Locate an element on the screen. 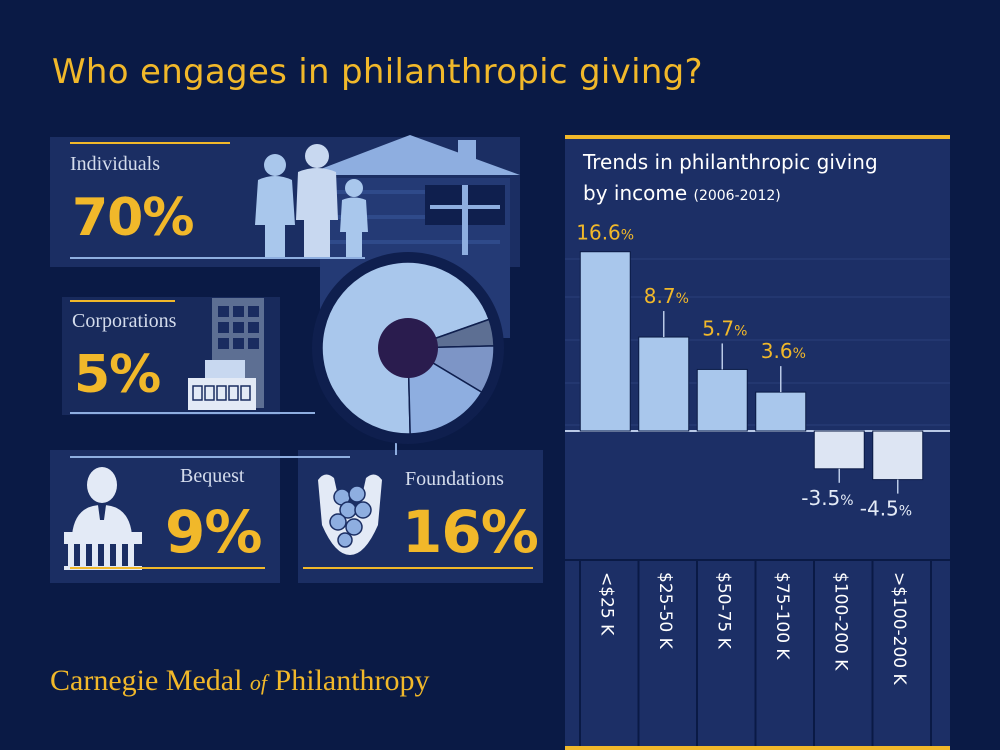 This screenshot has height=750, width=1000. footer-text-2: Philanthropy is located at coordinates (348, 680).